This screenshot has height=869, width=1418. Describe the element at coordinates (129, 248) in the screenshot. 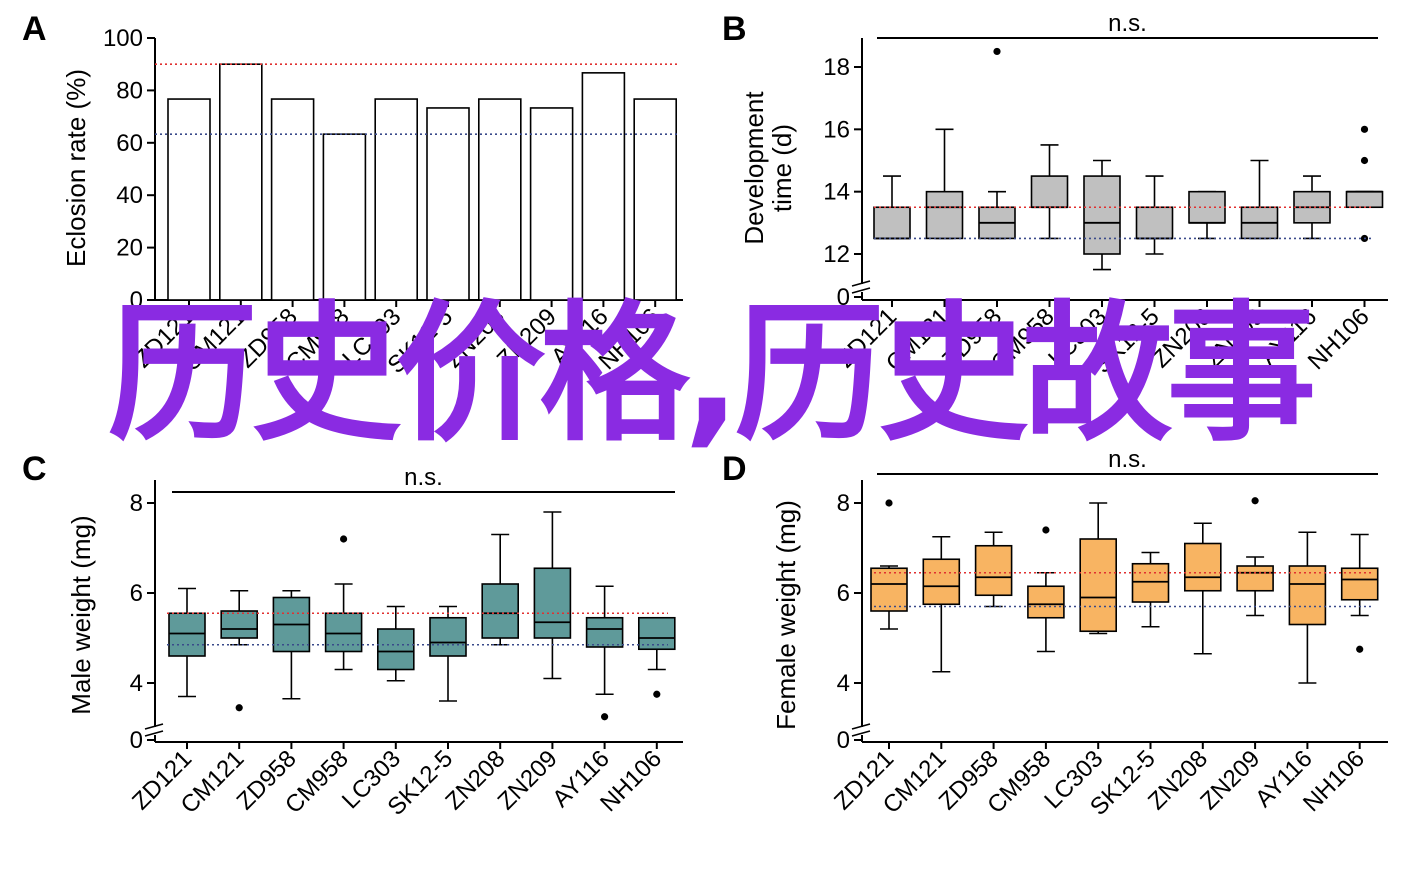

I see `y-tick-label: 20` at that location.